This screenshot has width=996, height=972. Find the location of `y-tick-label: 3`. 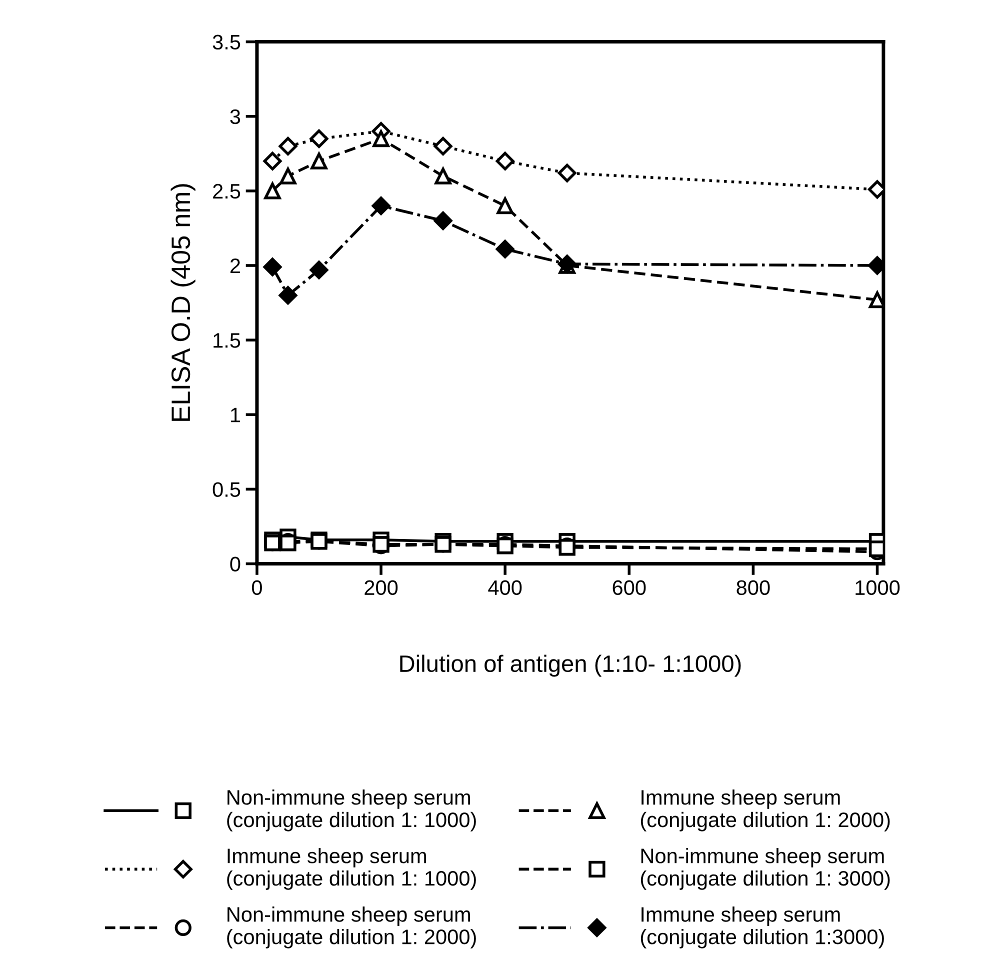

y-tick-label: 3 is located at coordinates (235, 116).